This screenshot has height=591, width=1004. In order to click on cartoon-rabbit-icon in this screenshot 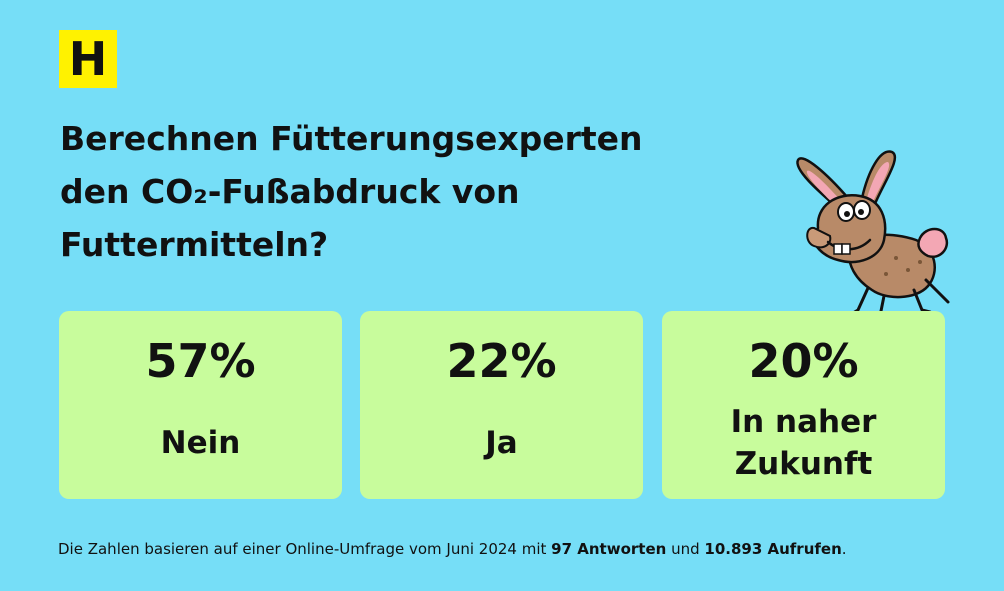, I will do `click(873, 237)`.